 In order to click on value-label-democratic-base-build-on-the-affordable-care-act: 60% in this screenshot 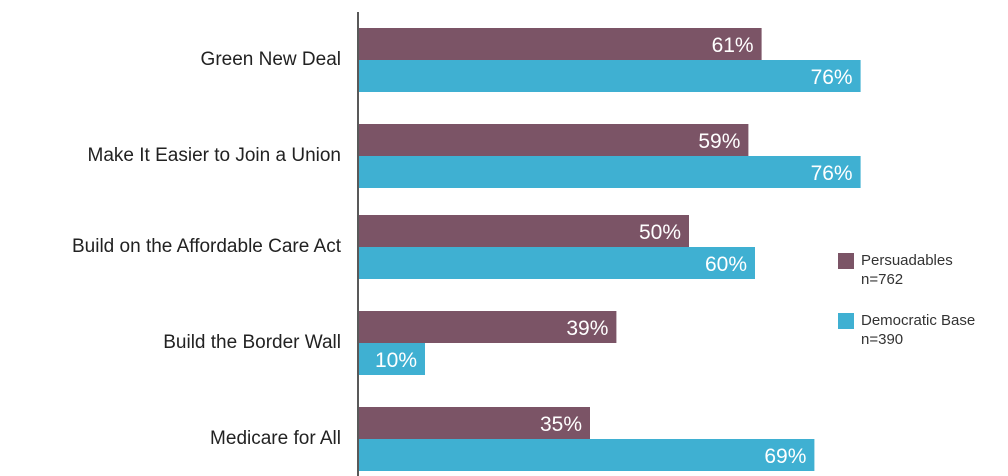, I will do `click(726, 264)`.